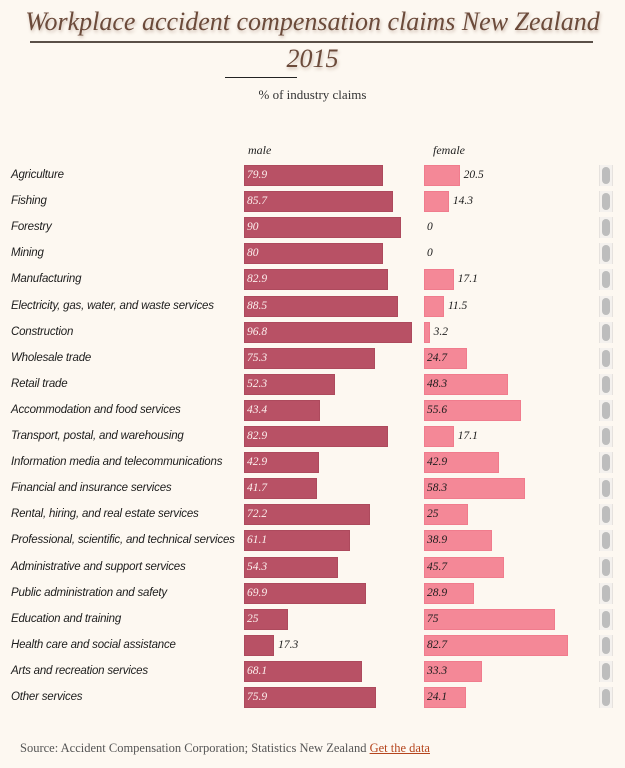 This screenshot has height=768, width=625. What do you see at coordinates (458, 541) in the screenshot?
I see `bar-female-professional-scientific-and-technical-services` at bounding box center [458, 541].